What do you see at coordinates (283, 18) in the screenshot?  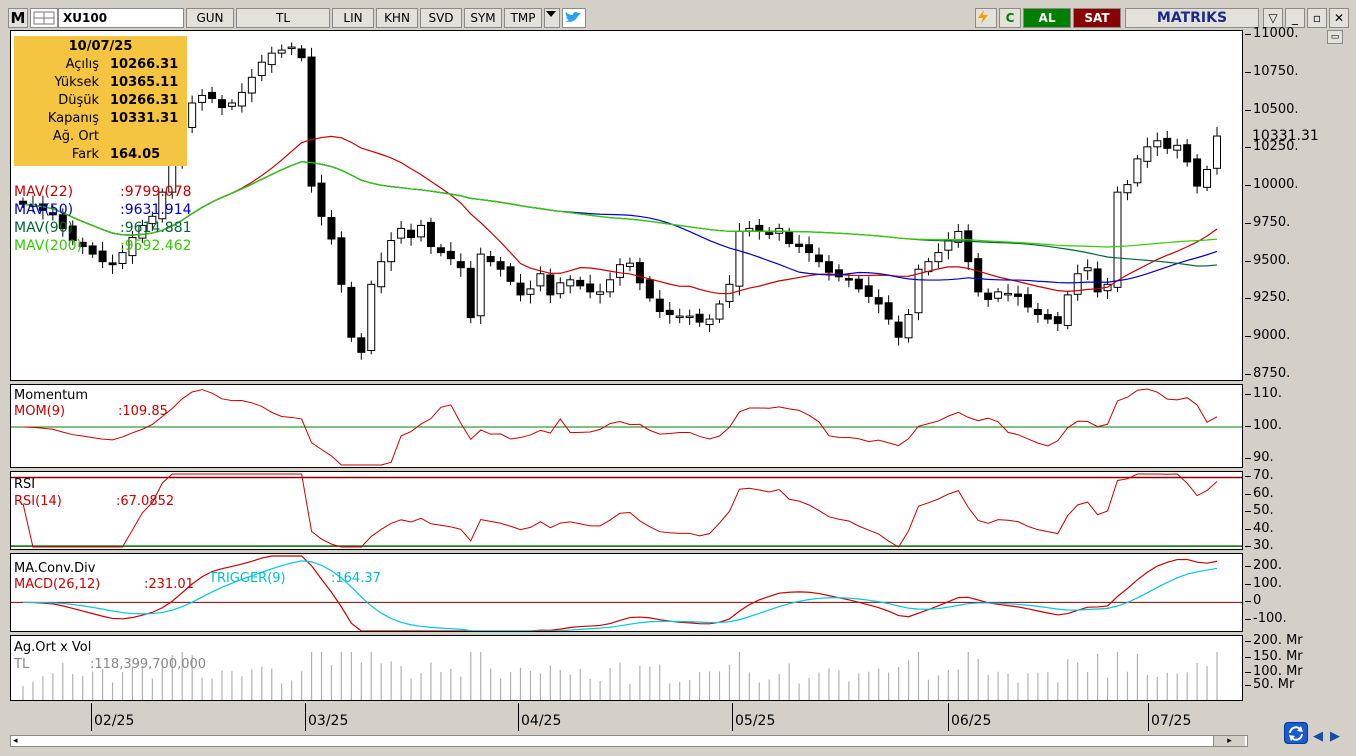 I see `currency-button: TL` at bounding box center [283, 18].